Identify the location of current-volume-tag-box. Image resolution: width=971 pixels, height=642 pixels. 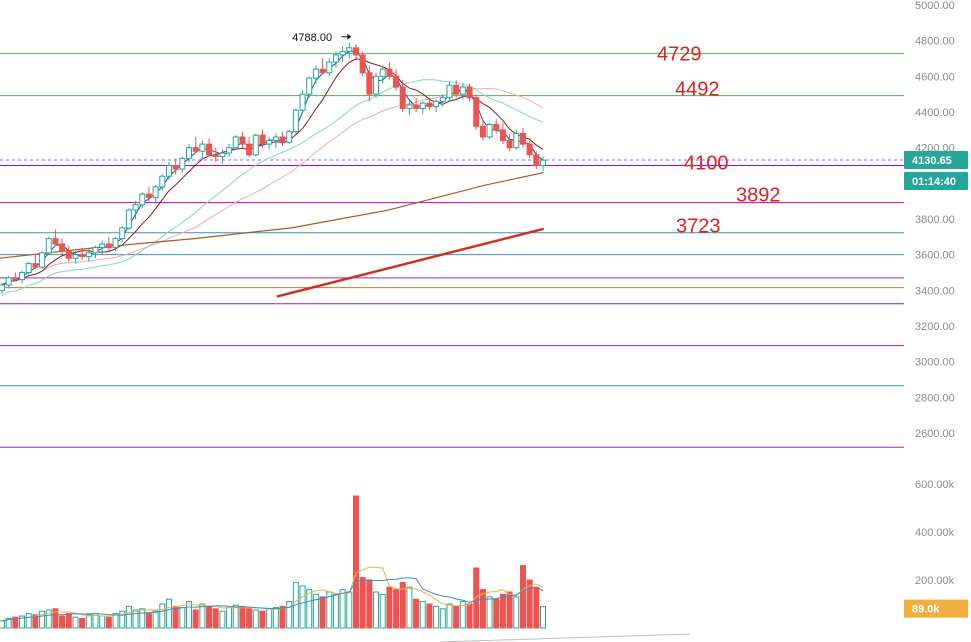
(936, 608).